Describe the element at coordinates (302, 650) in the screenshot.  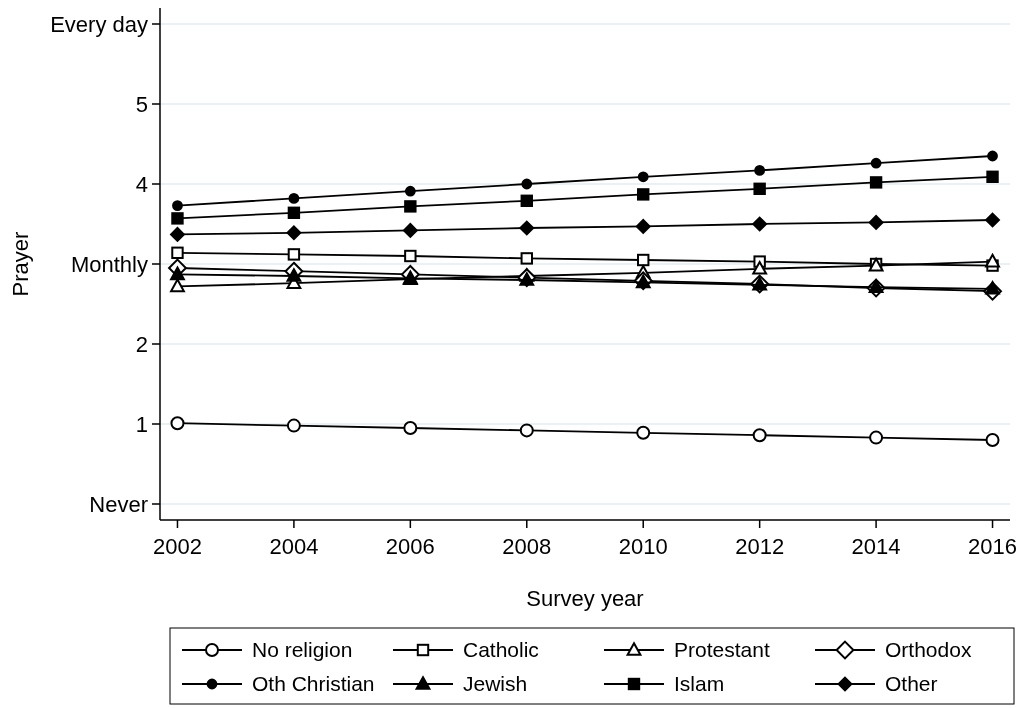
I see `legend-label: No religion` at that location.